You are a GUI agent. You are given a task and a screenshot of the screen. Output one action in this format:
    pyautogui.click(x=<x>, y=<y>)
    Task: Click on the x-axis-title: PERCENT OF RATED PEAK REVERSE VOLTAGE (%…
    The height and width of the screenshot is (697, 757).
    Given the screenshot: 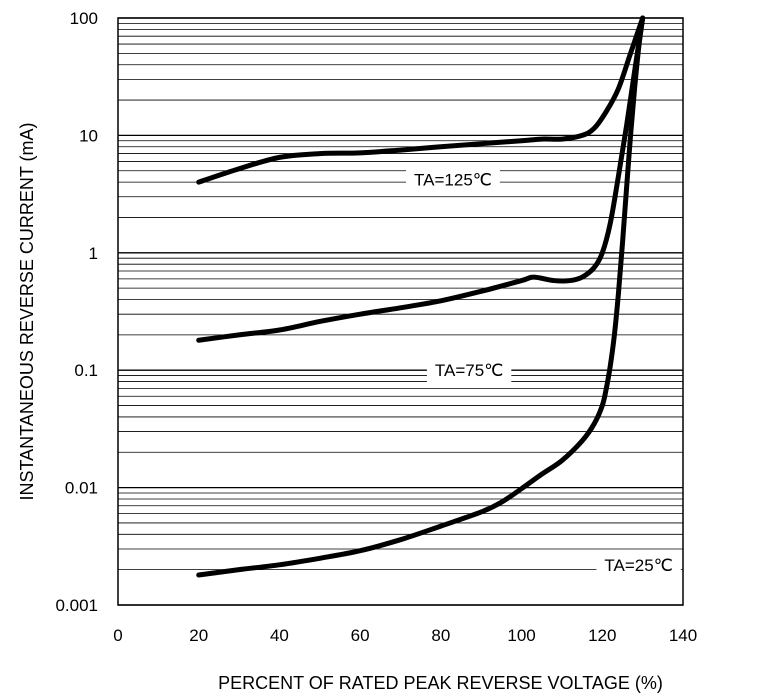 What is the action you would take?
    pyautogui.click(x=440, y=683)
    